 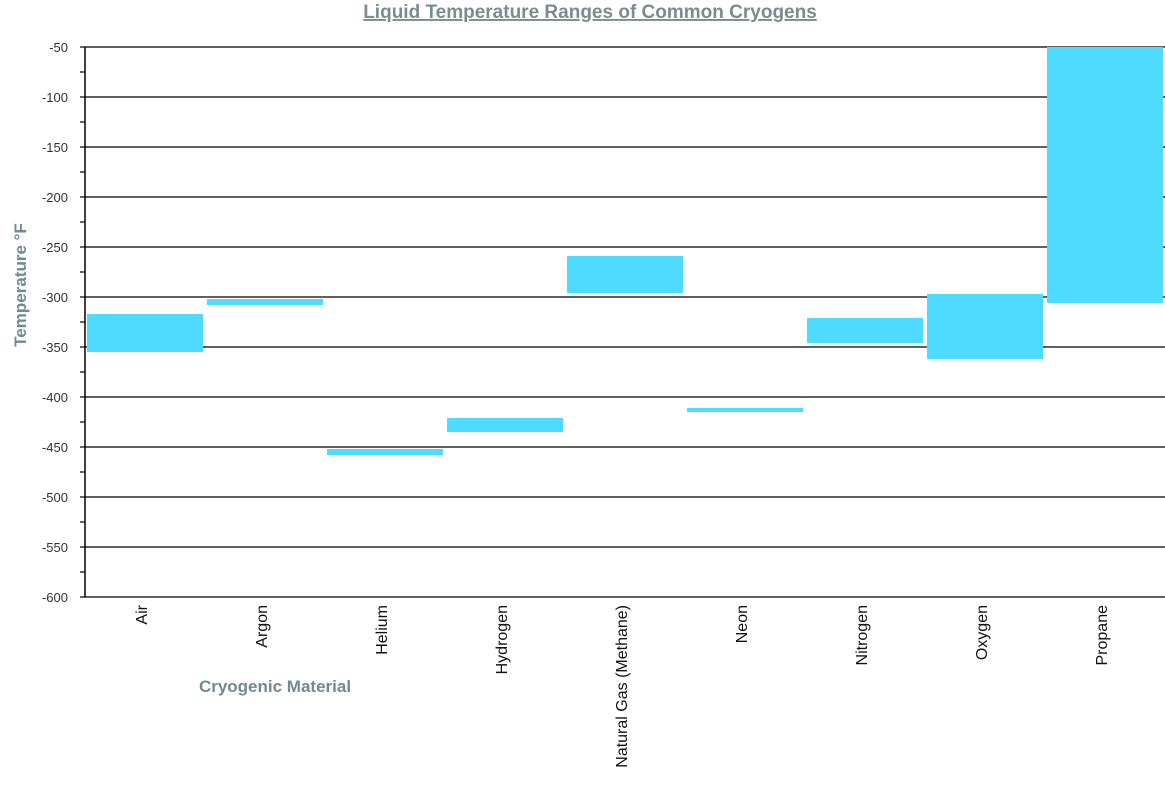 I want to click on bar-nitrogen, so click(x=865, y=330).